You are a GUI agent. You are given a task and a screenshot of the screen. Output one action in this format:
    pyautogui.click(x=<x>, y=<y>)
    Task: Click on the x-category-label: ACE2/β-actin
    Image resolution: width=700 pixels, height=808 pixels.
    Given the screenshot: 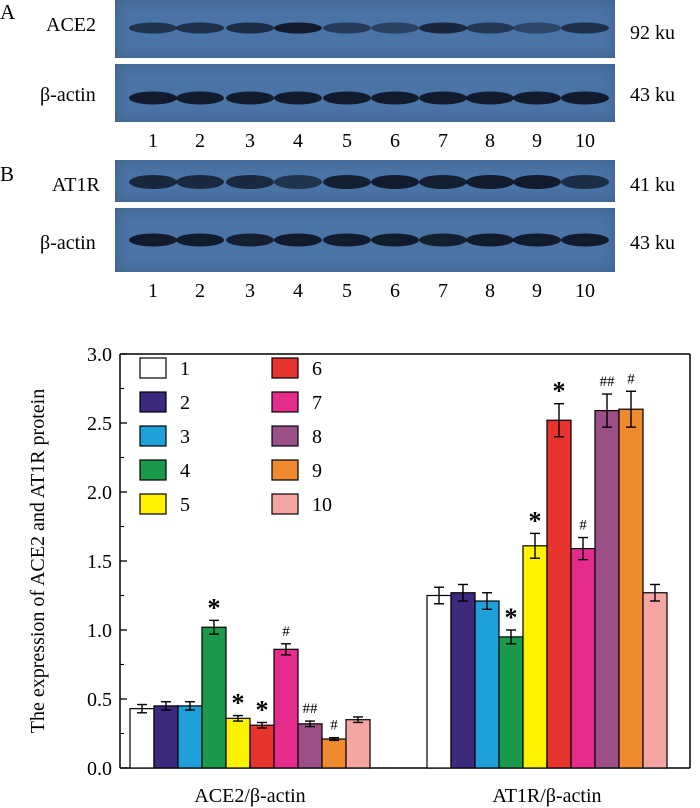 What is the action you would take?
    pyautogui.click(x=249, y=796)
    